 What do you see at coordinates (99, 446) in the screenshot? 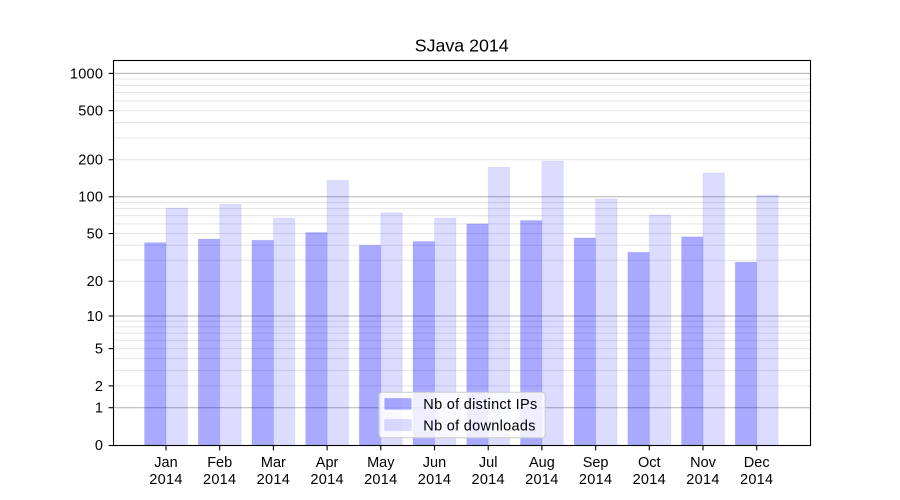
I see `svg-text: 0` at bounding box center [99, 446].